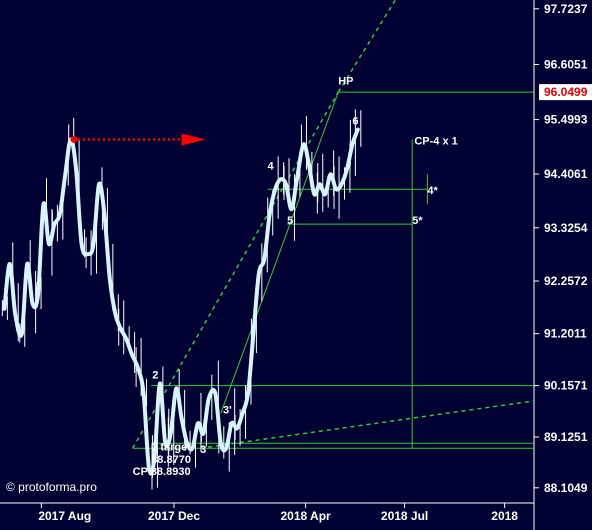 The width and height of the screenshot is (592, 530). I want to click on y-tick-label: 92.2572, so click(566, 281).